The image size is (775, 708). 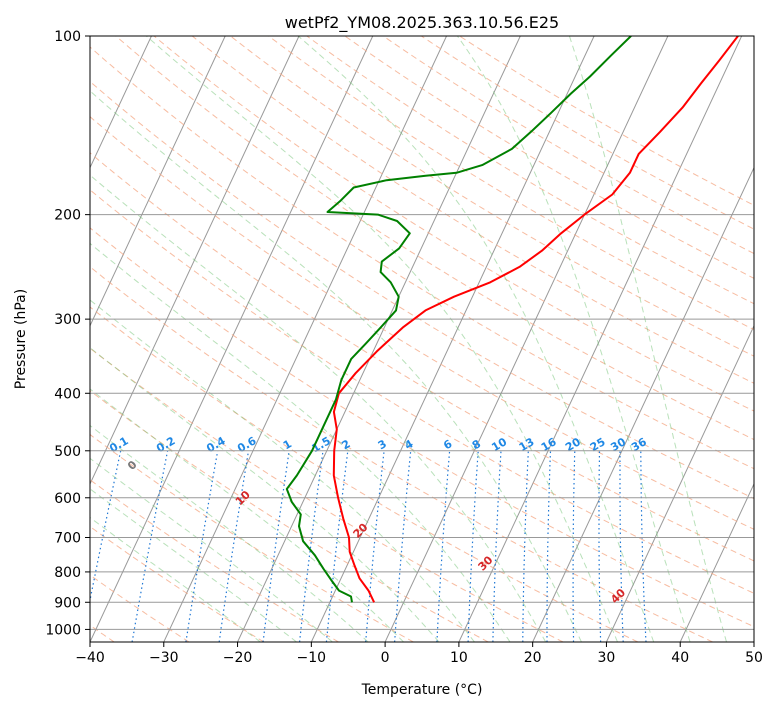 What do you see at coordinates (422, 690) in the screenshot?
I see `x-axis-label: Temperature (°C)` at bounding box center [422, 690].